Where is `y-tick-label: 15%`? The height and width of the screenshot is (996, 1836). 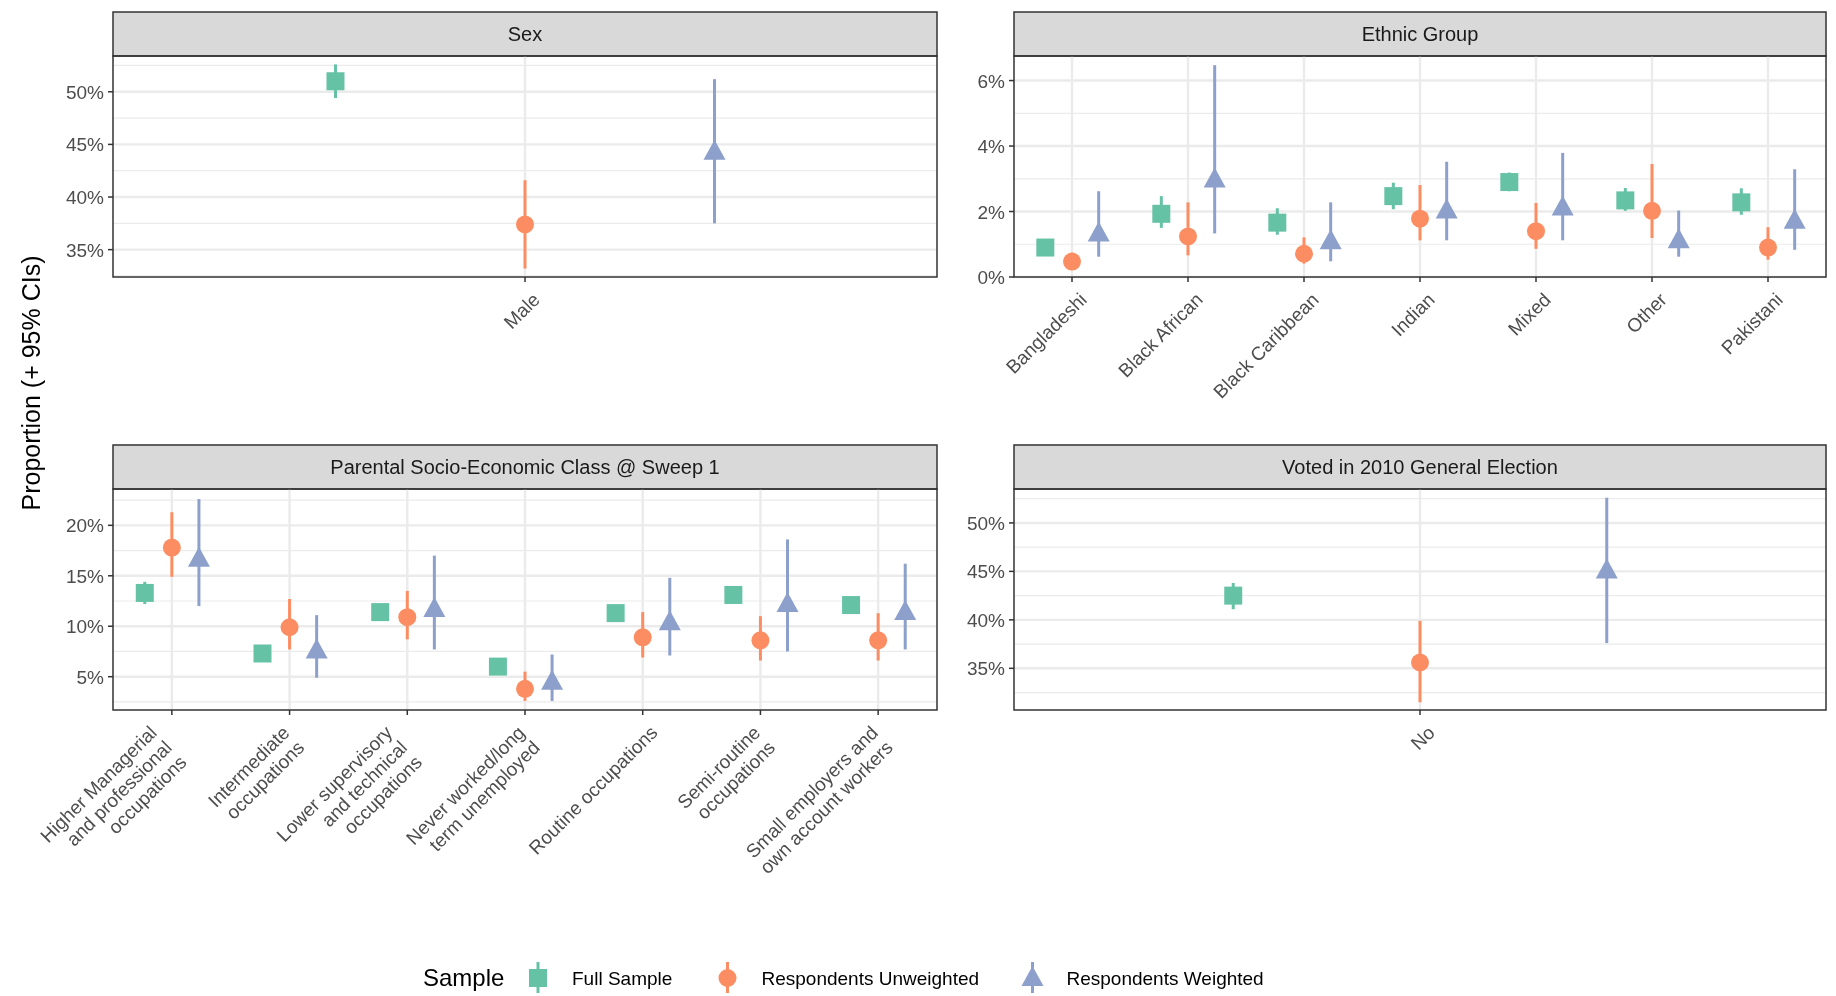 y-tick-label: 15% is located at coordinates (85, 576).